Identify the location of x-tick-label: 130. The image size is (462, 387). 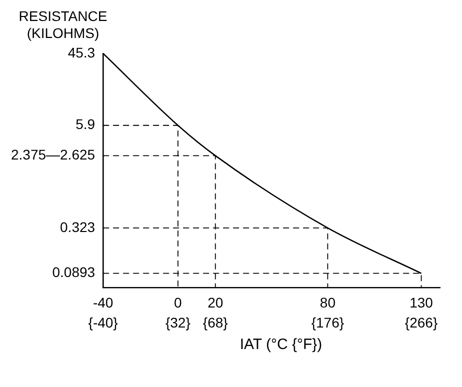
(422, 302).